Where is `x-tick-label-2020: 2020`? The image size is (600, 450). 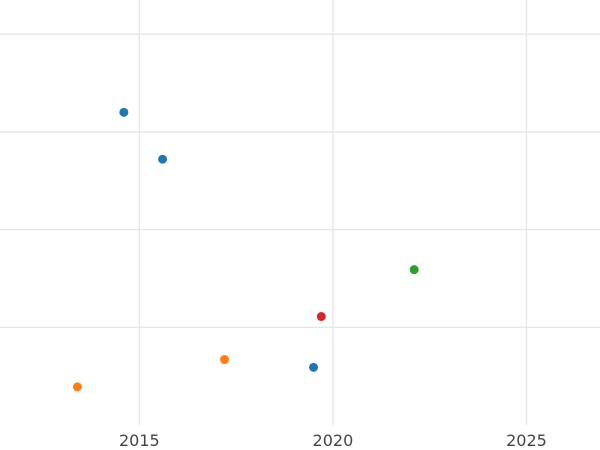 x-tick-label-2020: 2020 is located at coordinates (333, 440).